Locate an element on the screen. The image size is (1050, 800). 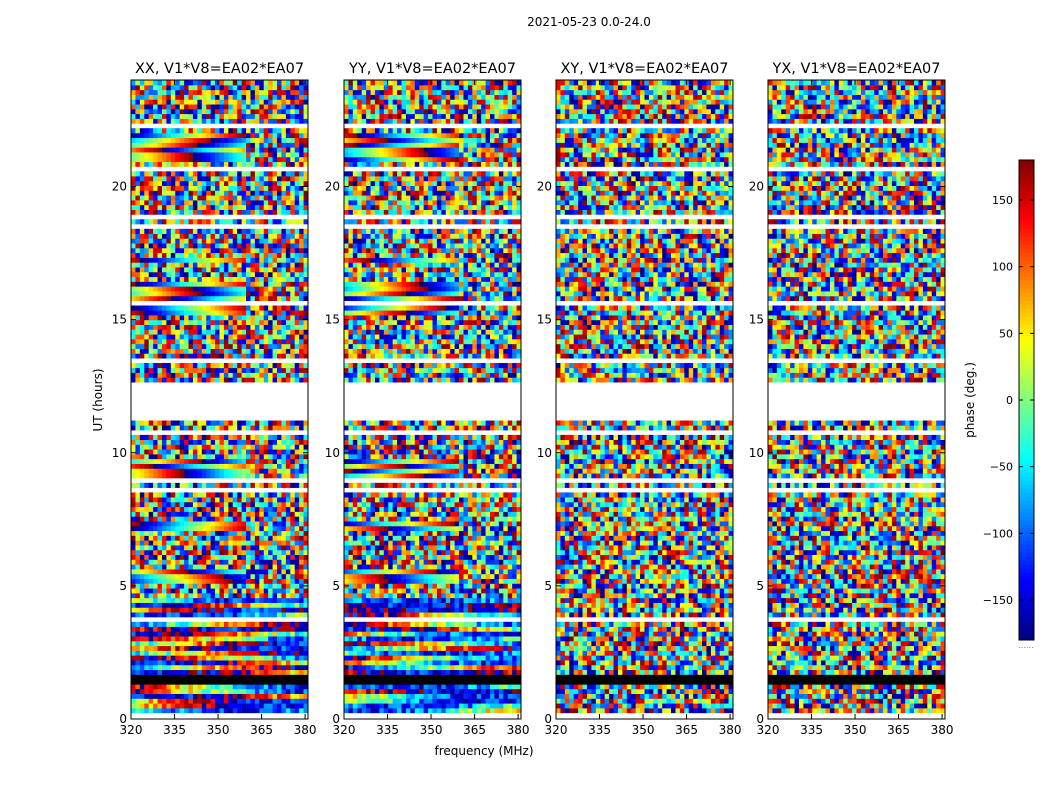
colorbar-tick-label: −150 is located at coordinates (998, 600).